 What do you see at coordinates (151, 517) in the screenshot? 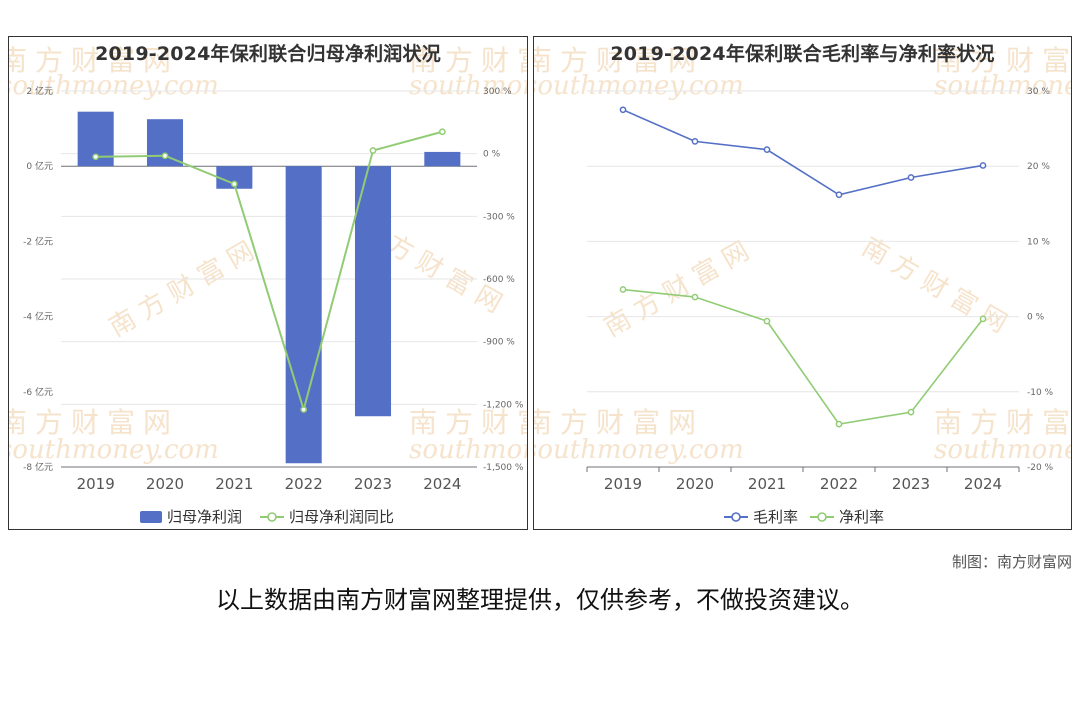
I see `legend-swatch-net-profit` at bounding box center [151, 517].